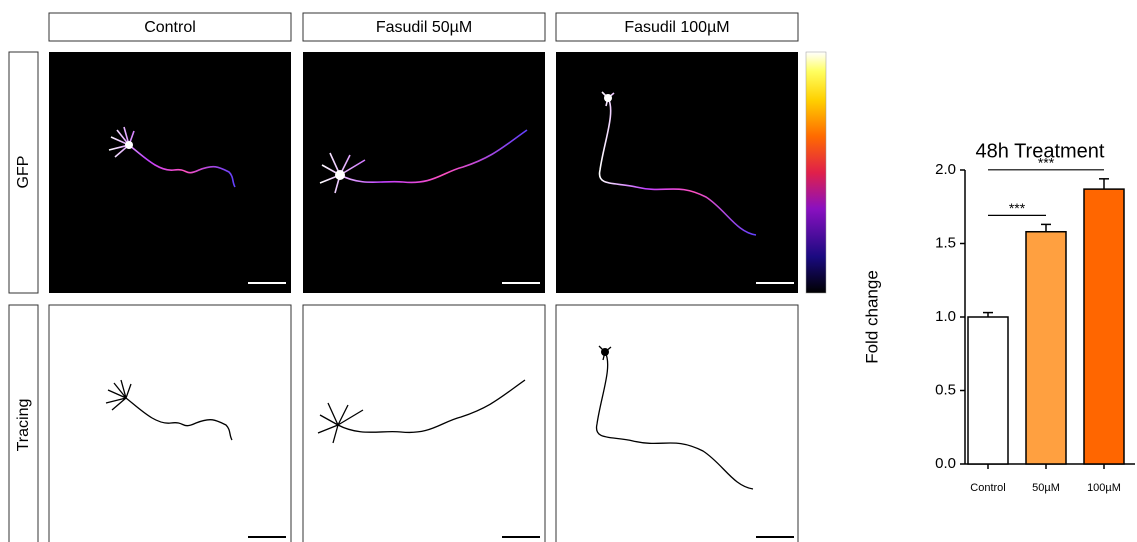 This screenshot has height=542, width=1137. What do you see at coordinates (871, 317) in the screenshot?
I see `y-axis-label: Fold change` at bounding box center [871, 317].